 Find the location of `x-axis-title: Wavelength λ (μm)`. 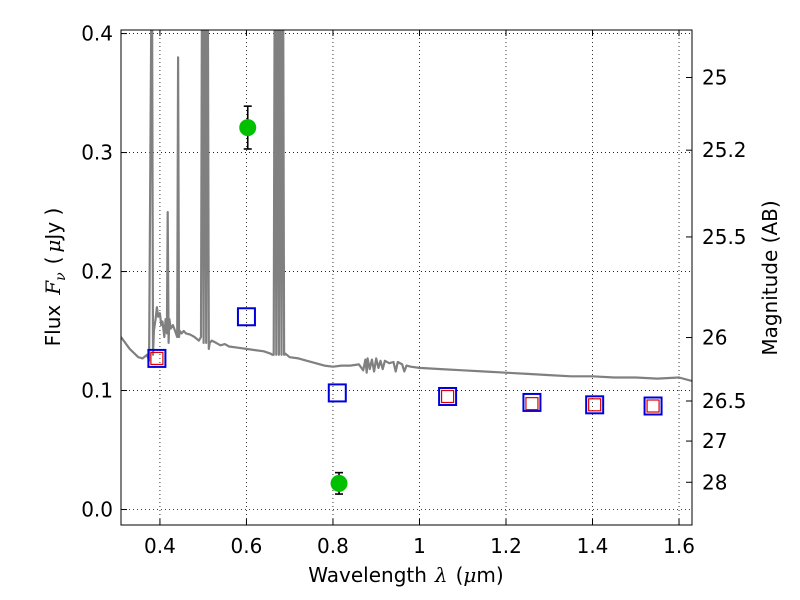

x-axis-title: Wavelength λ (μm) is located at coordinates (405, 575).